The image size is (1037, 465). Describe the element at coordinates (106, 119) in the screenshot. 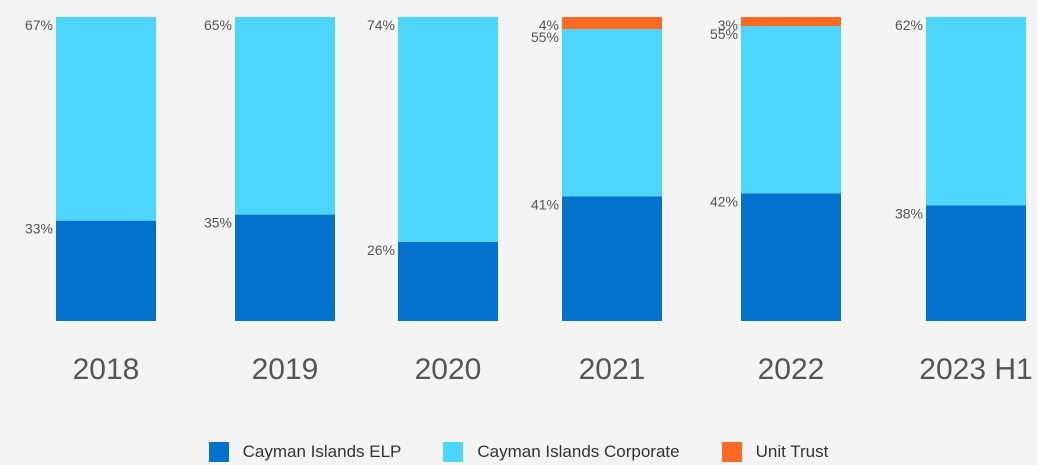

I see `bar-2018-cayman-islands-corporate` at that location.